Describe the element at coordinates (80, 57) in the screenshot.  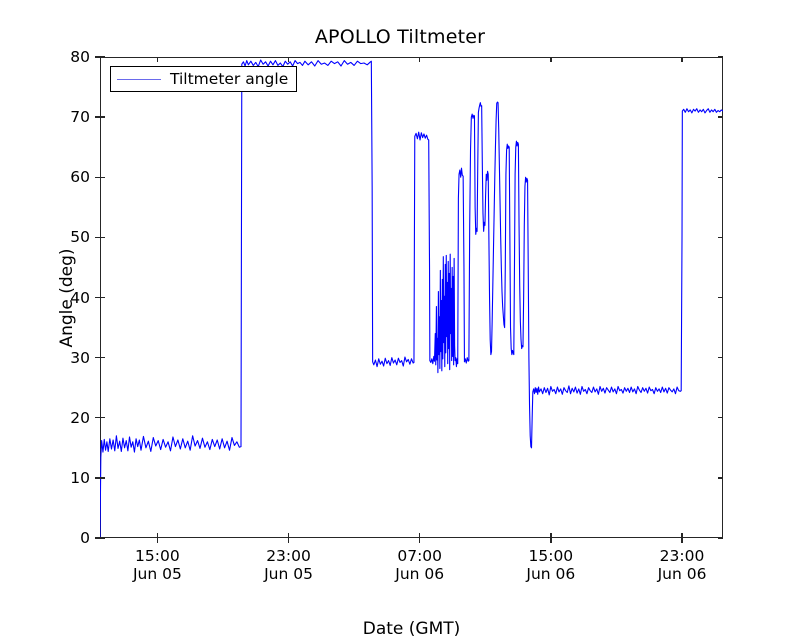
I see `y-tick-label: 80` at that location.